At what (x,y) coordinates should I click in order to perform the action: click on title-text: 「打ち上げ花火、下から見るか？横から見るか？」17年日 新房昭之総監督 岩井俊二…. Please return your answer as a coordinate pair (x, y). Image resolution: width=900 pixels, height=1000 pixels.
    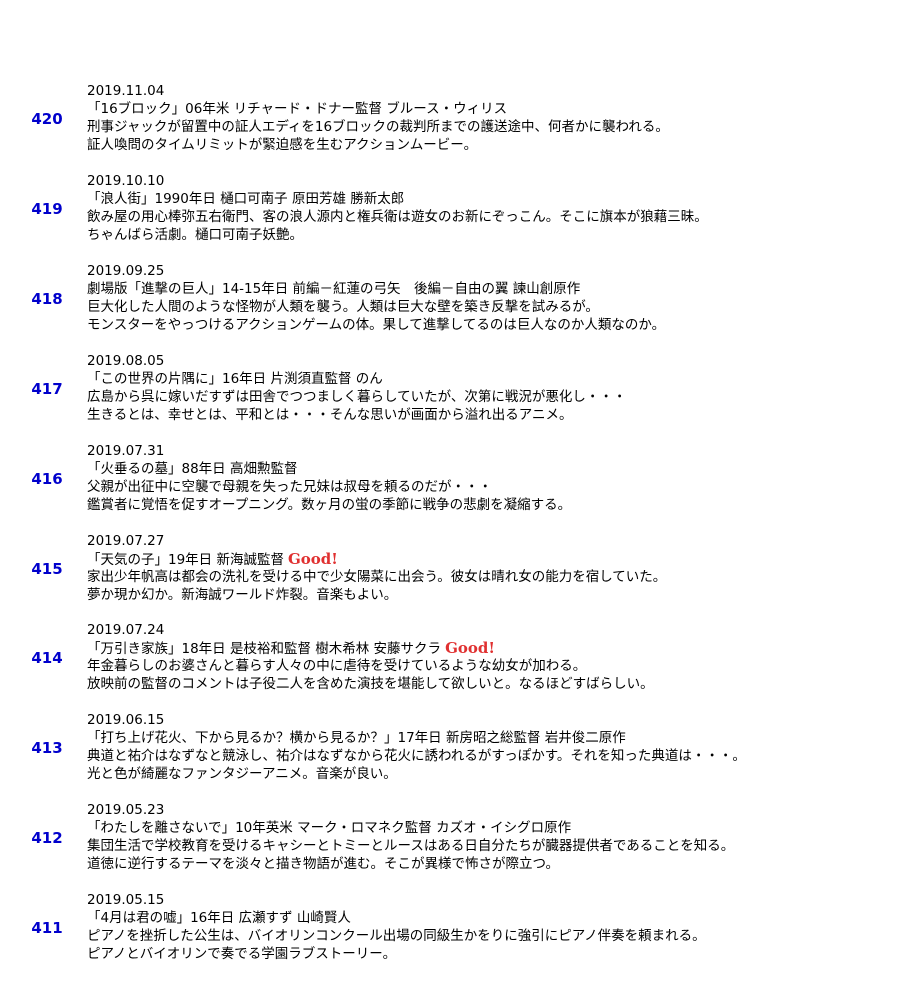
    Looking at the image, I should click on (356, 738).